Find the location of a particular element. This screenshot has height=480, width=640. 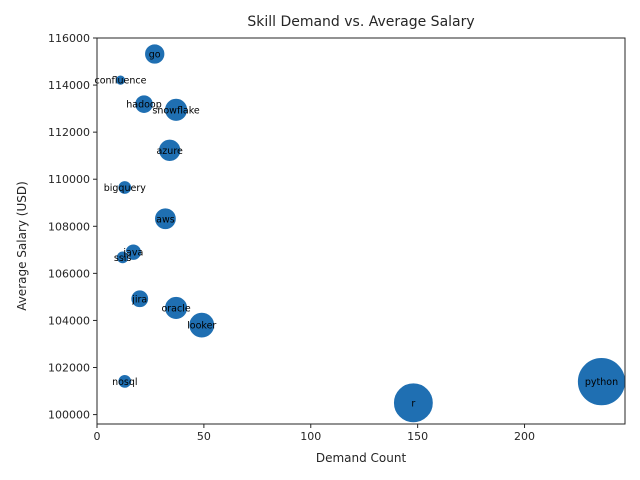

y-axis-label: Average Salary (USD) is located at coordinates (22, 246).